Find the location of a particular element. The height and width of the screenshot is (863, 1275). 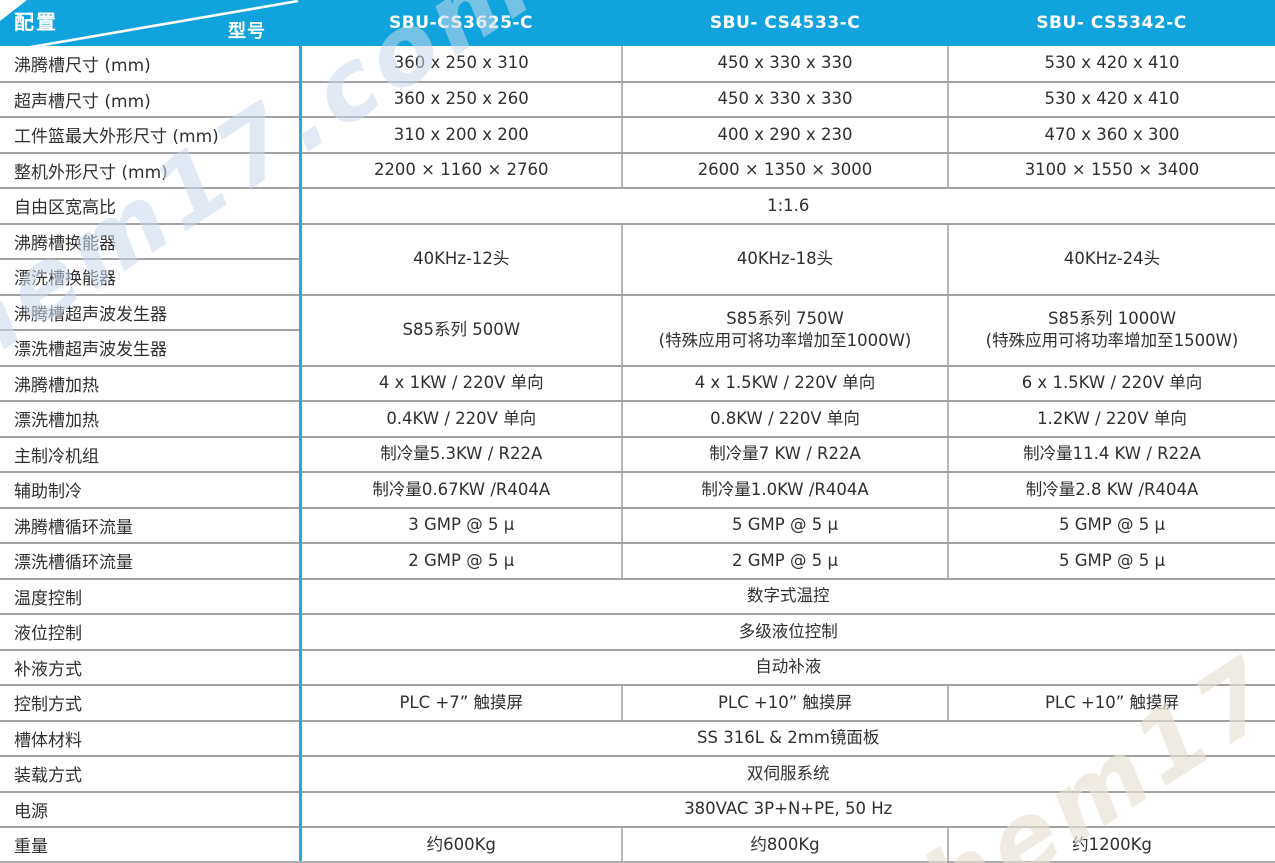

spec-label: 漂洗槽加热 is located at coordinates (151, 419).